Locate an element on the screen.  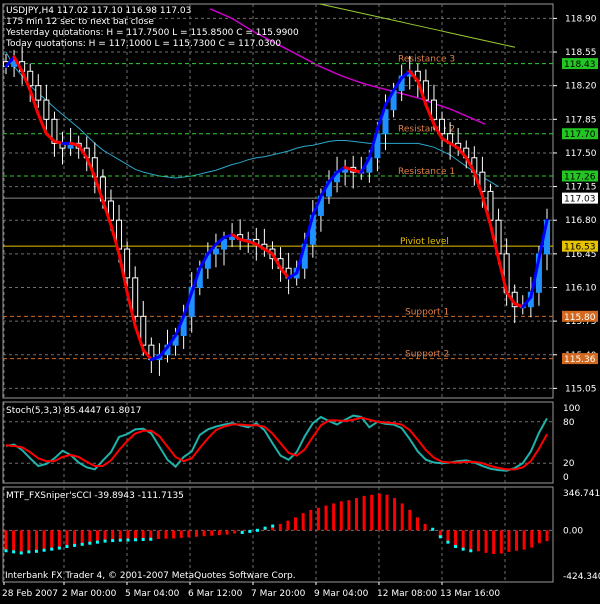
x-tick-label: 28 Feb 2007 is located at coordinates (30, 594).